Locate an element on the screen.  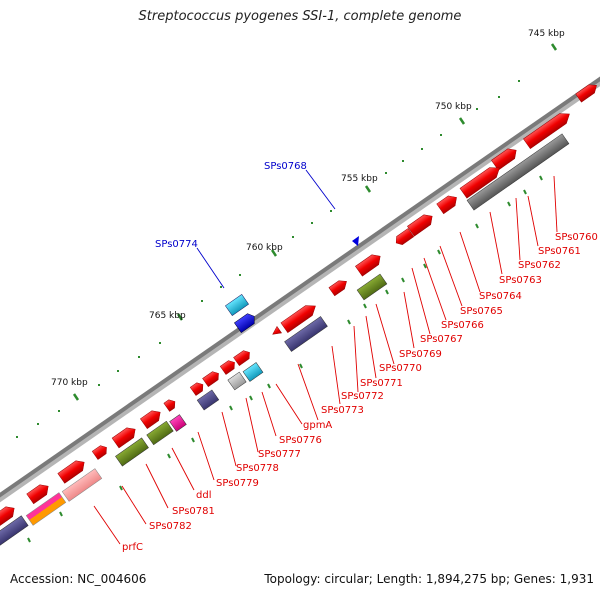
gene-label: SPs0762 is located at coordinates (539, 265).